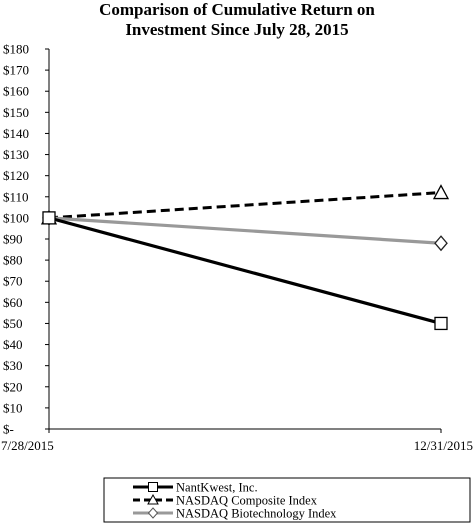 This screenshot has height=524, width=474. I want to click on x-axis-ticks: 7/28/2015 12/31/2015, so click(237, 441).